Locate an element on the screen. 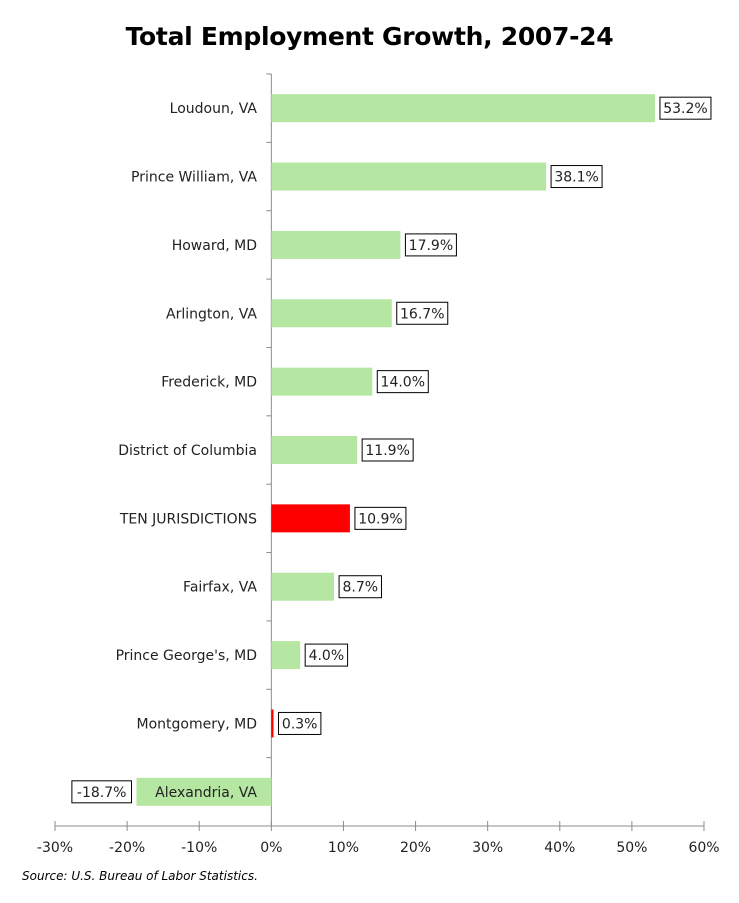 The width and height of the screenshot is (739, 903). data-label: 8.7% is located at coordinates (360, 588).